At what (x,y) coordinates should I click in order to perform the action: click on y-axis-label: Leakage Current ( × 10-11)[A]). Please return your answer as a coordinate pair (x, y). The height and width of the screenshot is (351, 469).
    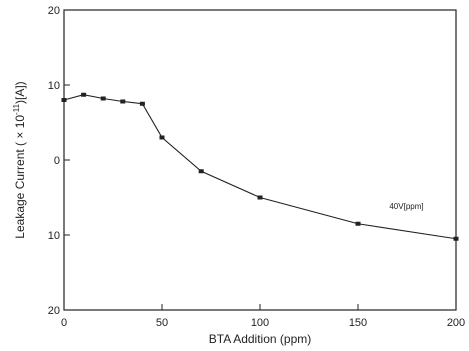
    Looking at the image, I should click on (19, 159).